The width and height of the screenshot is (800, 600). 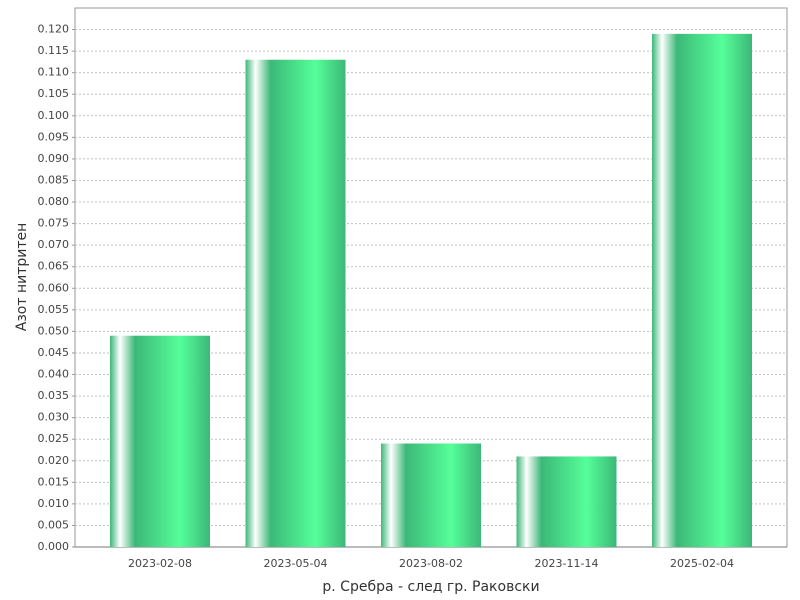 What do you see at coordinates (54, 395) in the screenshot?
I see `y-tick-label: 0.035` at bounding box center [54, 395].